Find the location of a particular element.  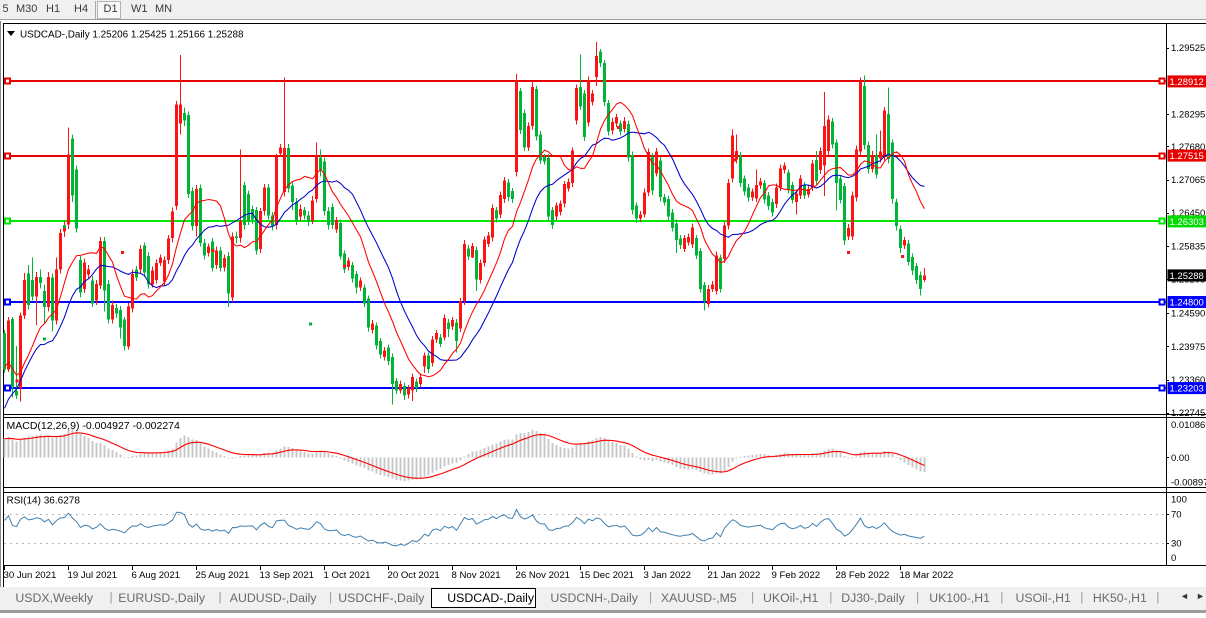

svg-text: 25 Aug 2021 is located at coordinates (223, 575).